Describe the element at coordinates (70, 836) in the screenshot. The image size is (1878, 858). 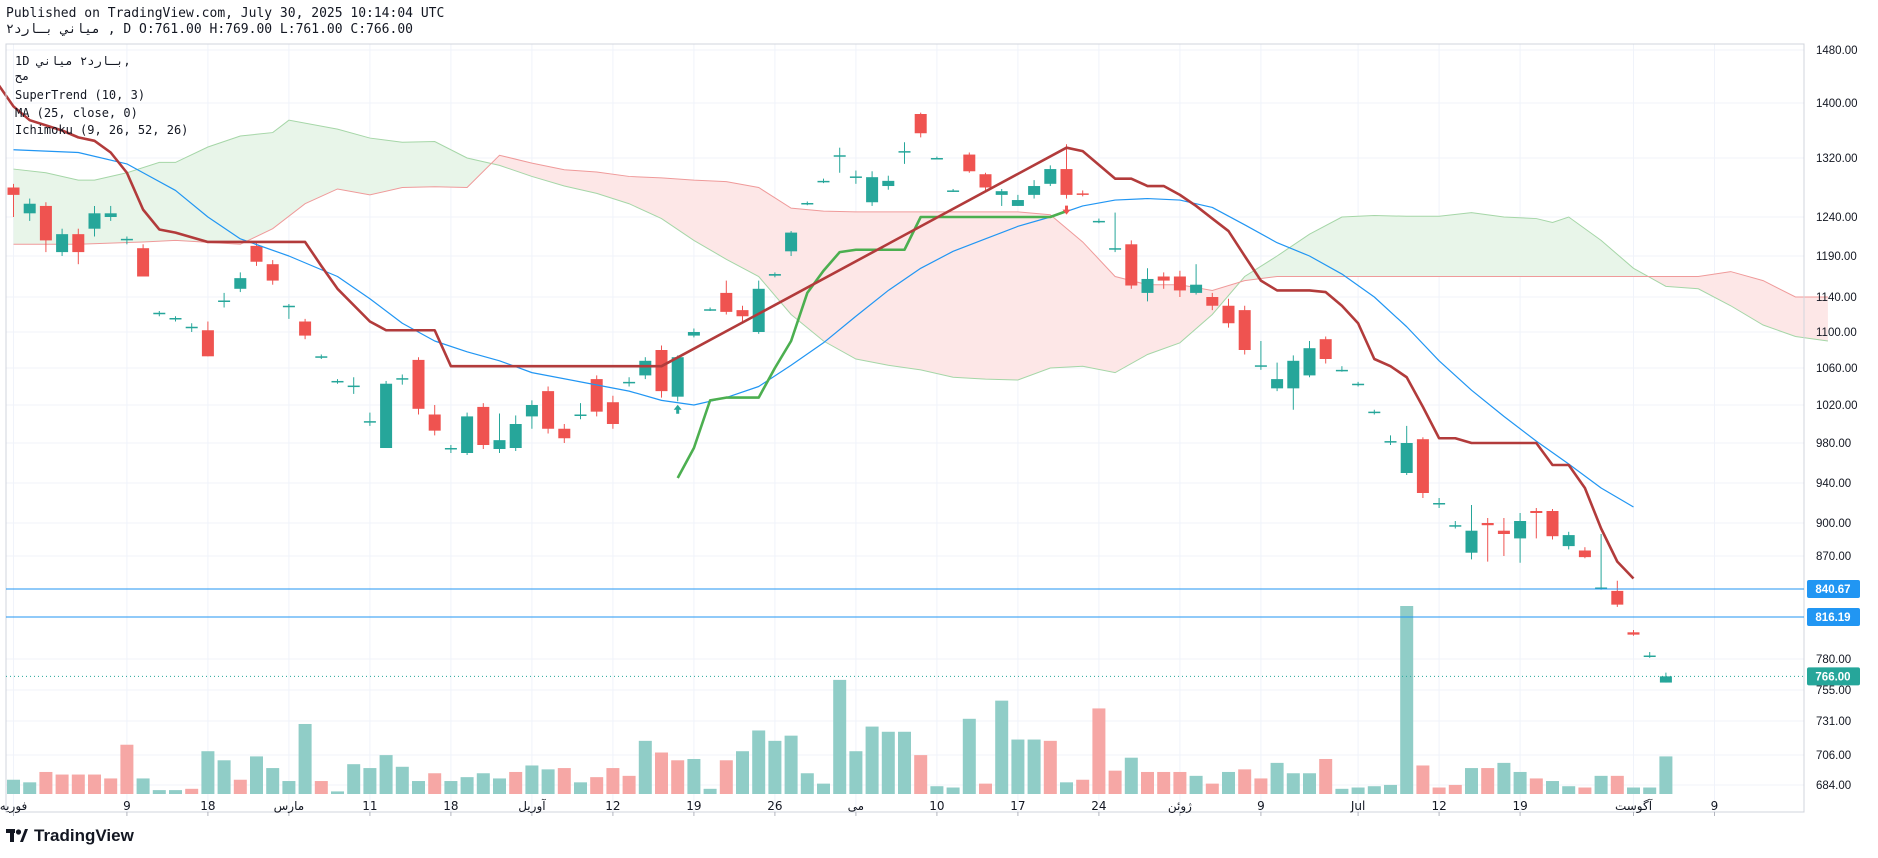
I see `tradingview-logo: TradingView` at that location.